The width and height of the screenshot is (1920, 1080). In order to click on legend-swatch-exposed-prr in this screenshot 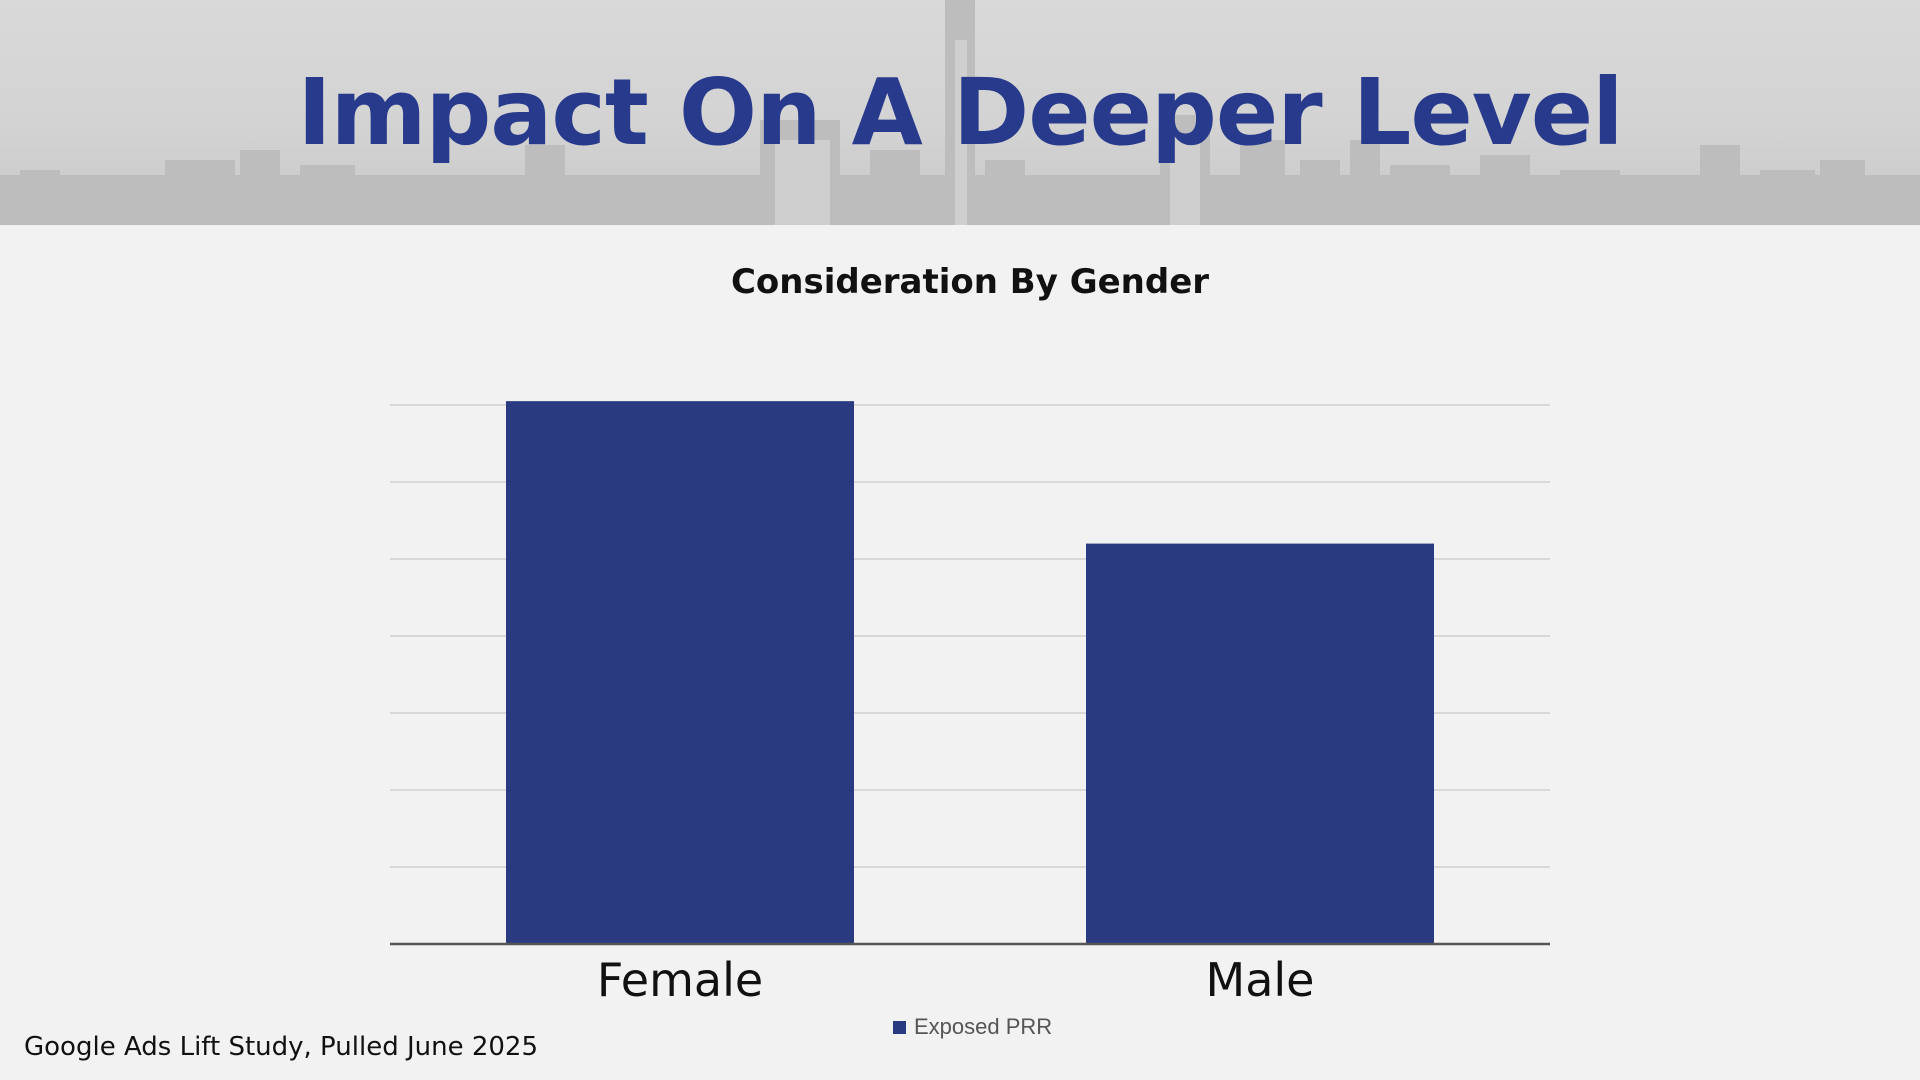, I will do `click(899, 1027)`.